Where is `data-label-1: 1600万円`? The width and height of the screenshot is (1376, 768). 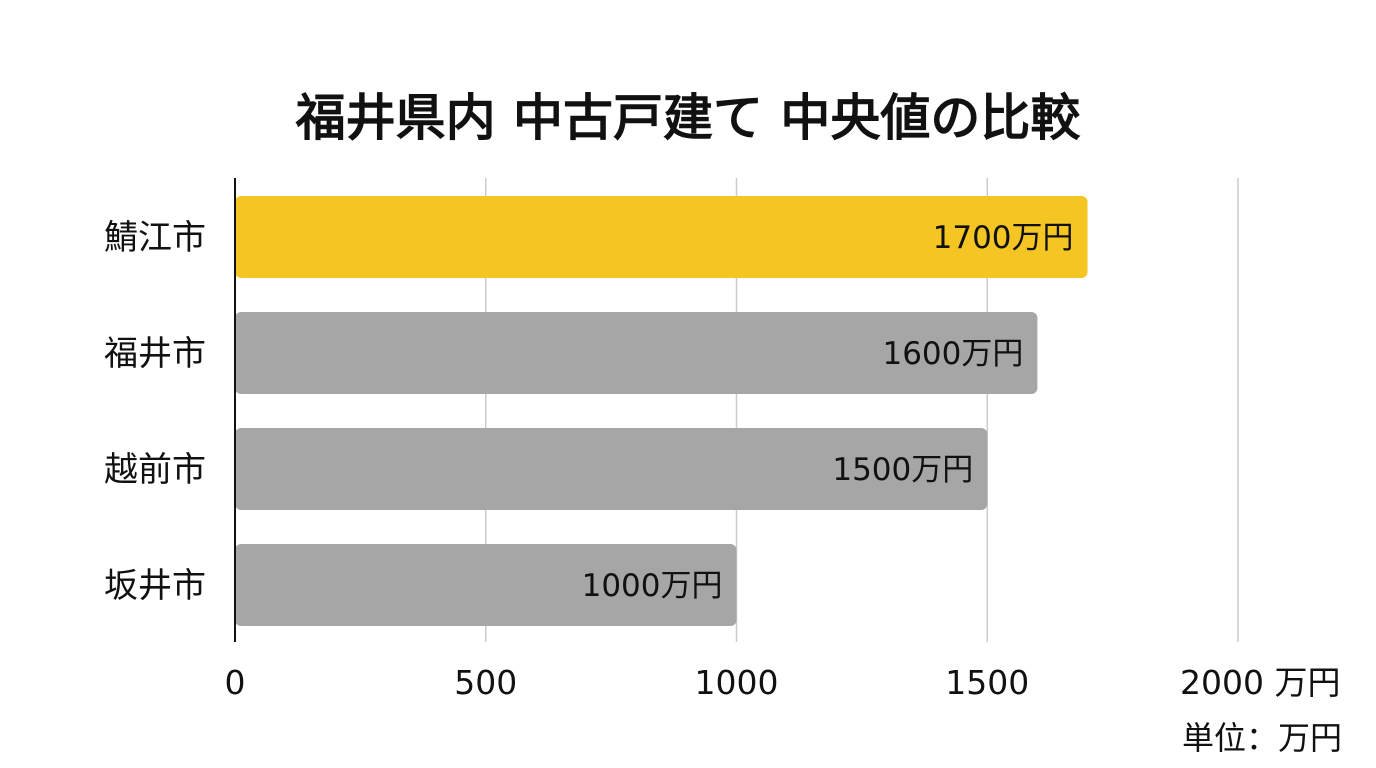
data-label-1: 1600万円 is located at coordinates (952, 354).